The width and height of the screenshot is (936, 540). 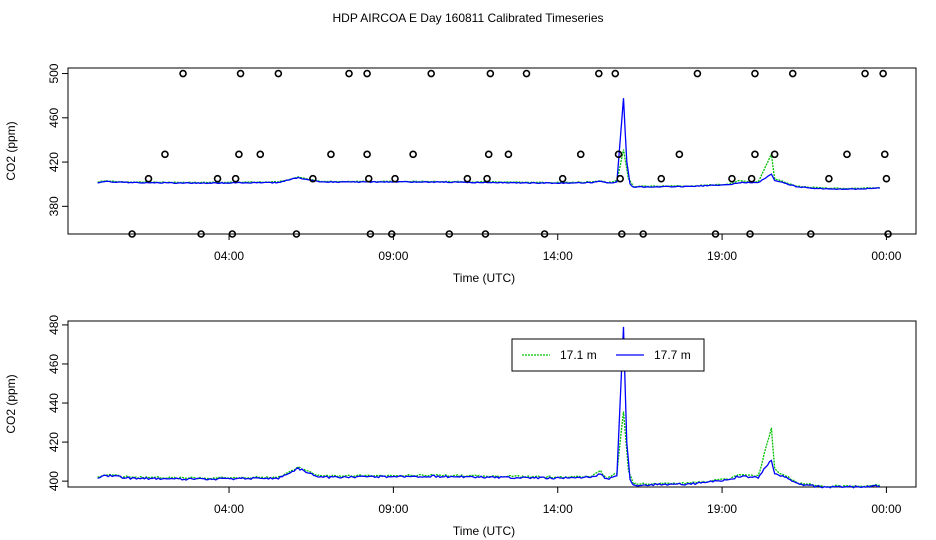 What do you see at coordinates (489, 449) in the screenshot?
I see `series-line-17-1-m` at bounding box center [489, 449].